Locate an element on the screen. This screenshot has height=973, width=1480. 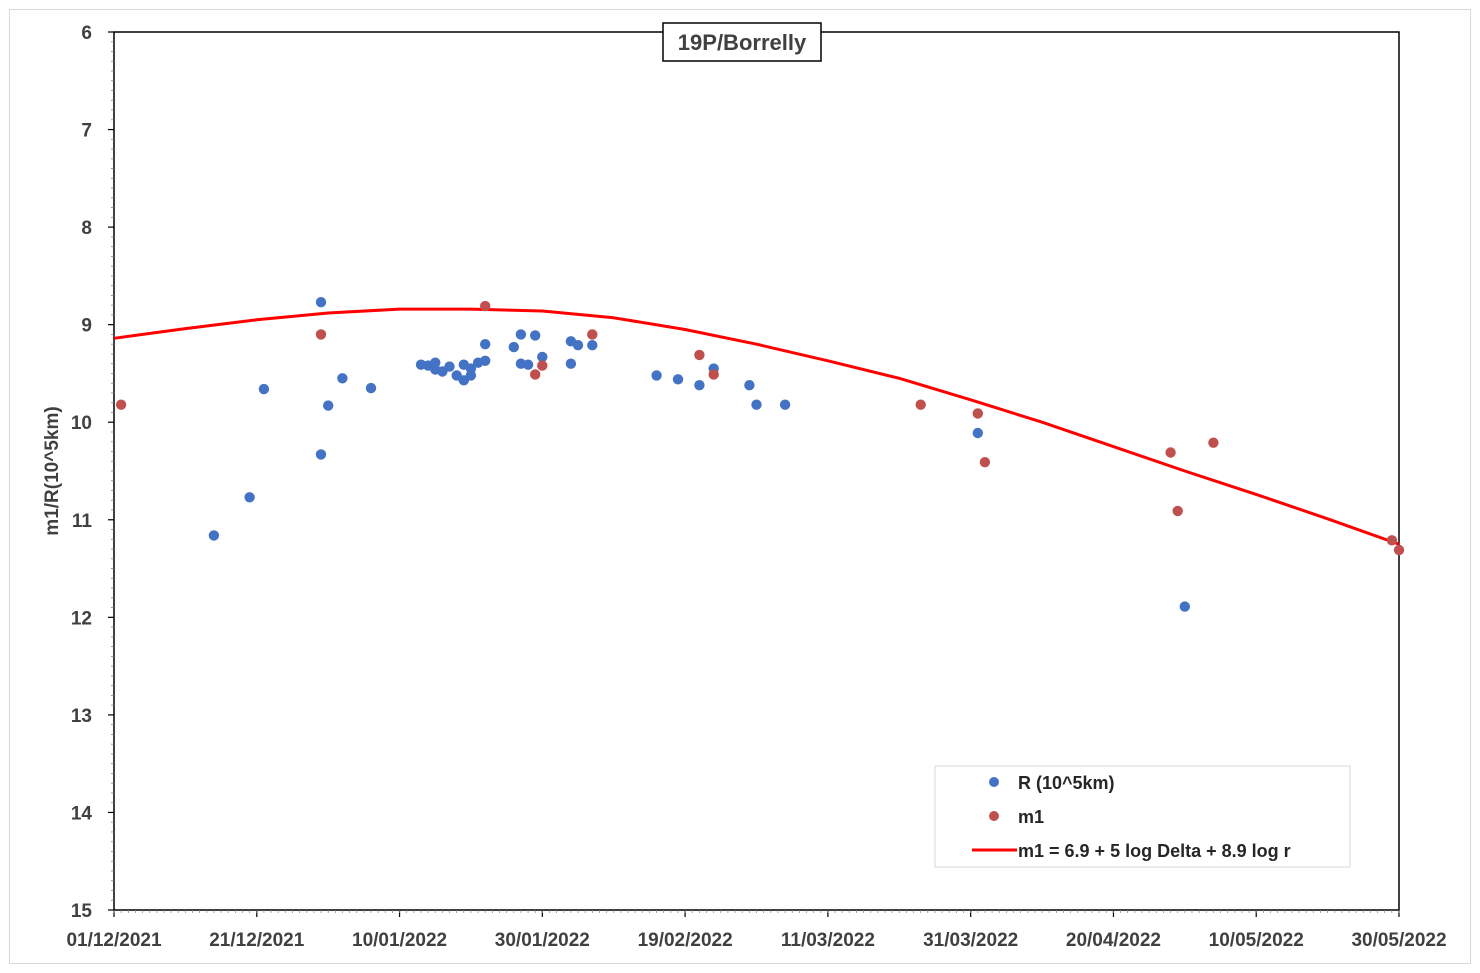
y-tick-label: 7 is located at coordinates (86, 131).